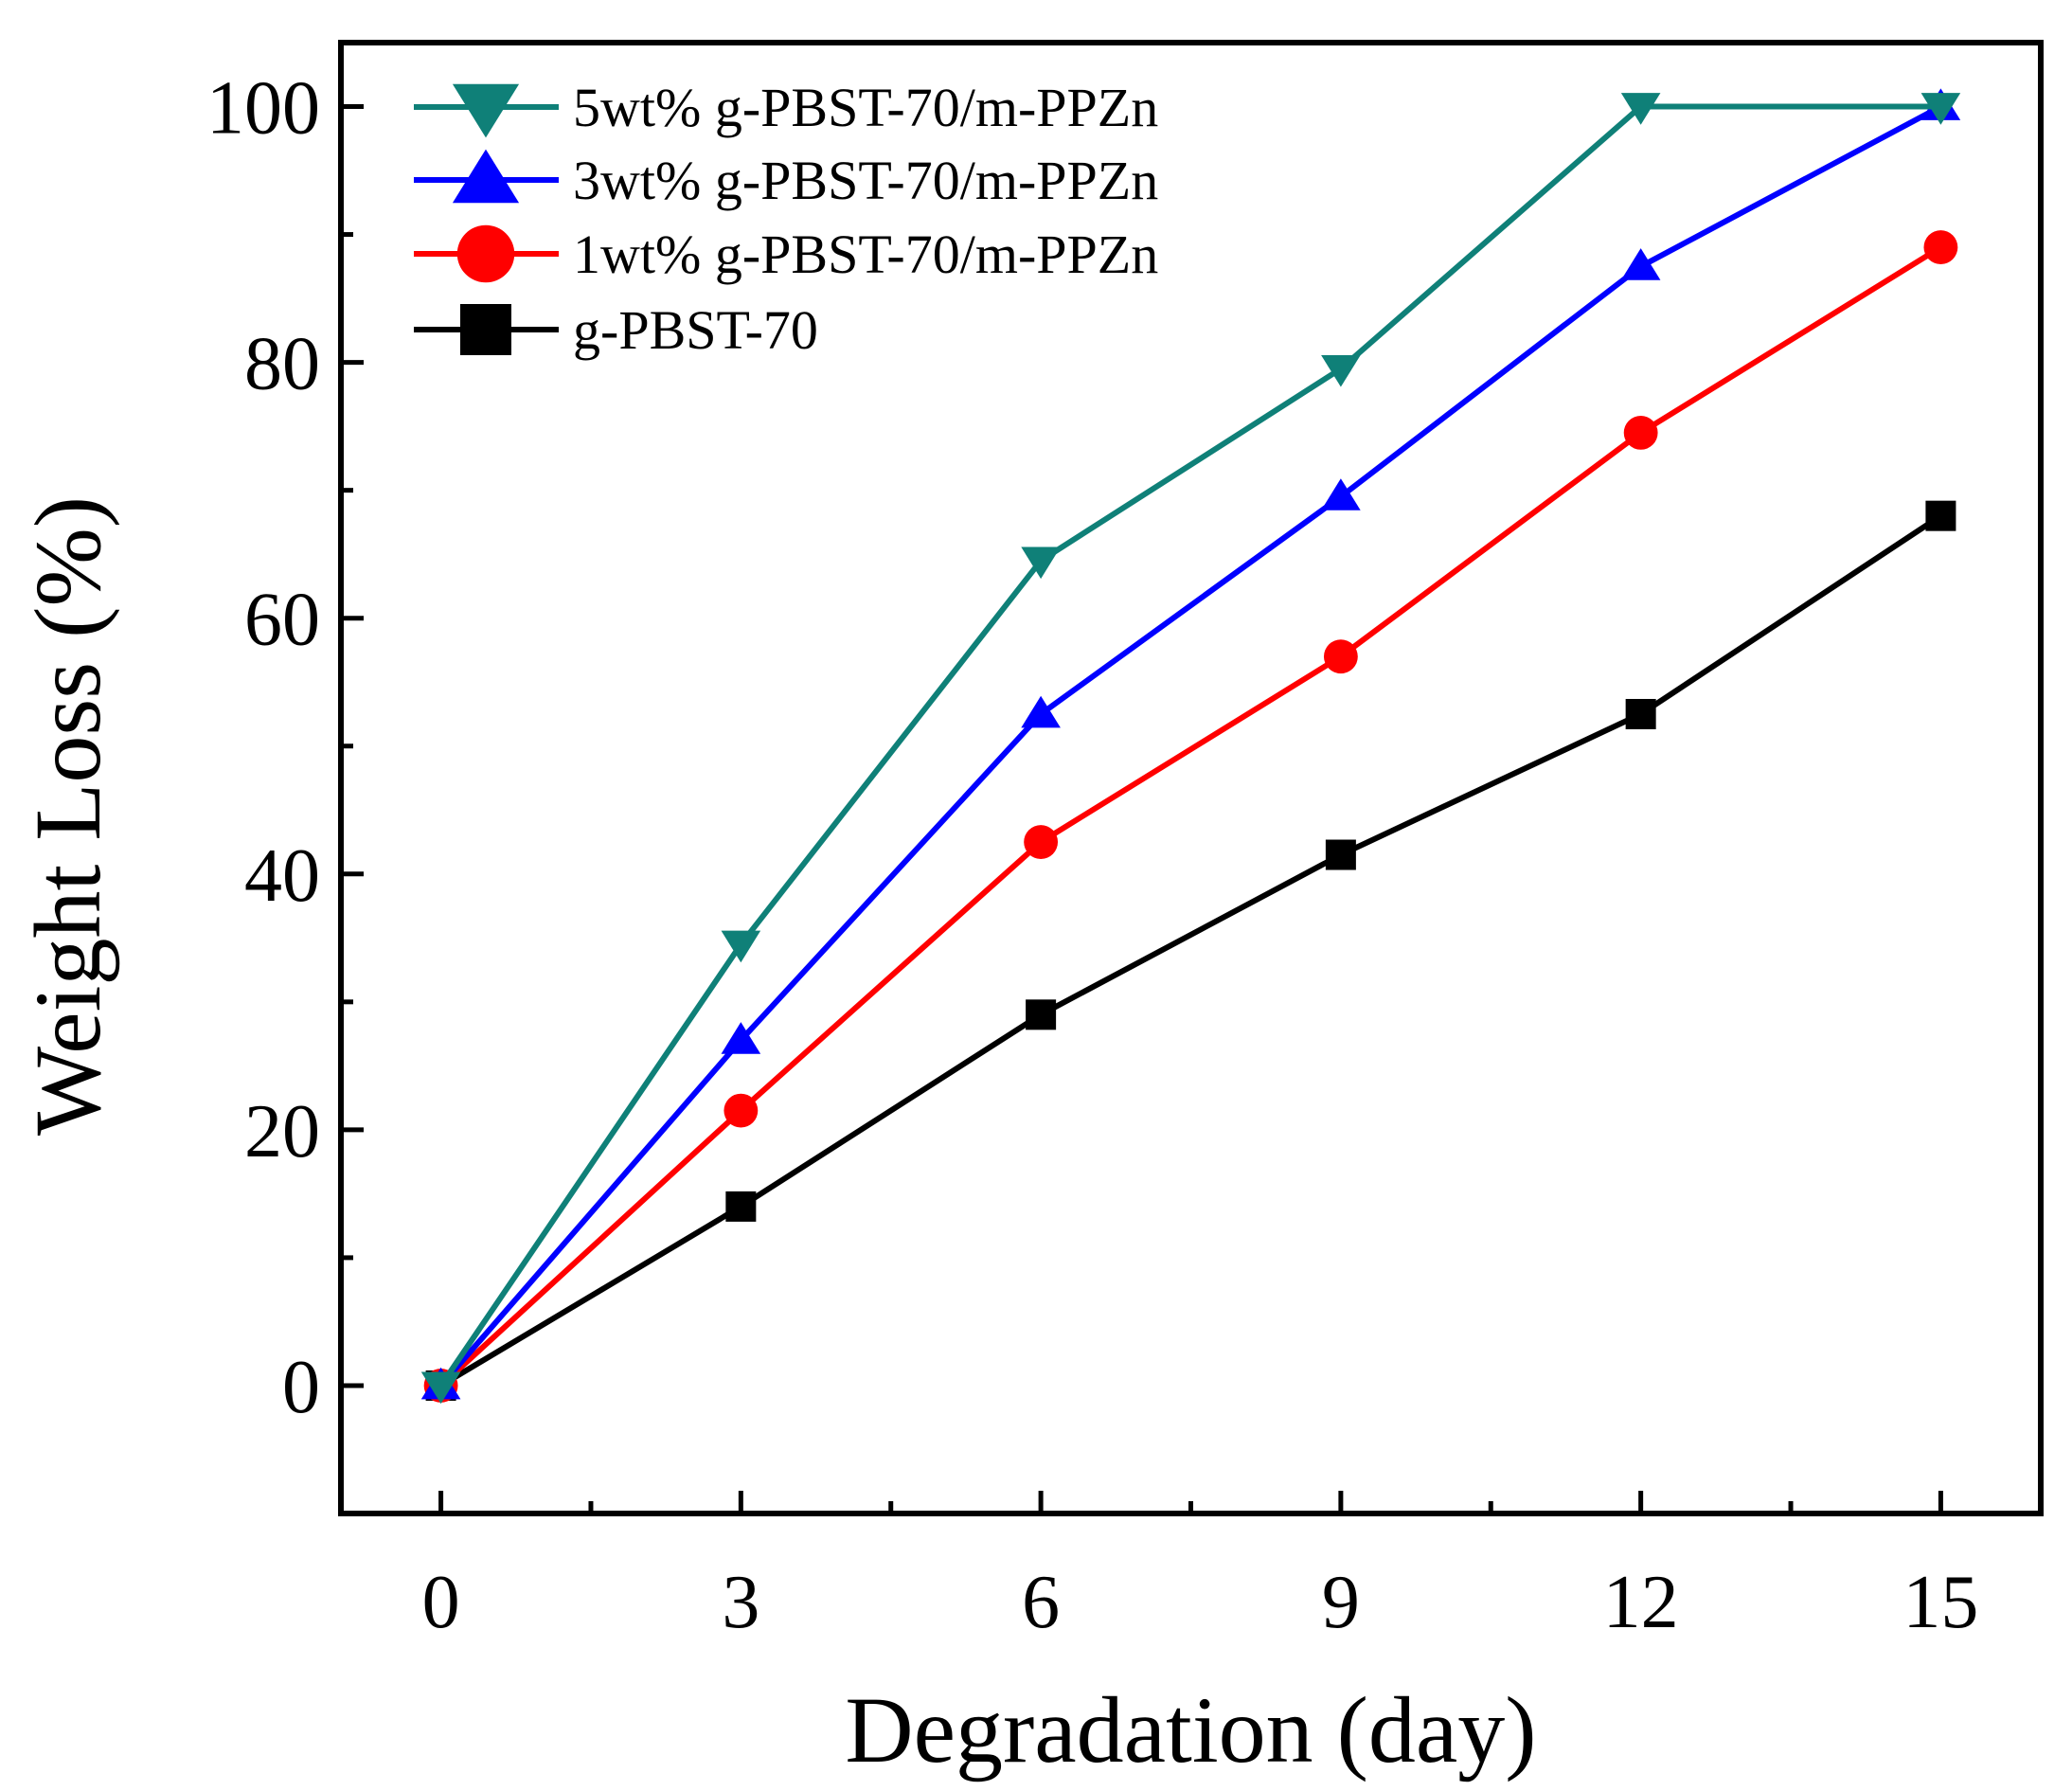 The image size is (2072, 1791). Describe the element at coordinates (1191, 1729) in the screenshot. I see `x-axis-title: Degradation (day)` at that location.